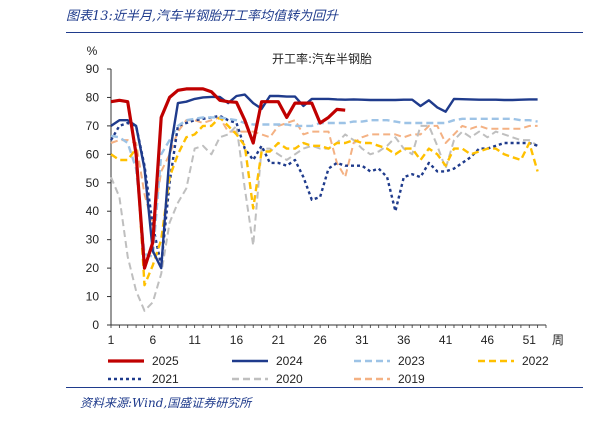 The width and height of the screenshot is (611, 421). What do you see at coordinates (165, 379) in the screenshot?
I see `legend-label-2021: 2021` at bounding box center [165, 379].